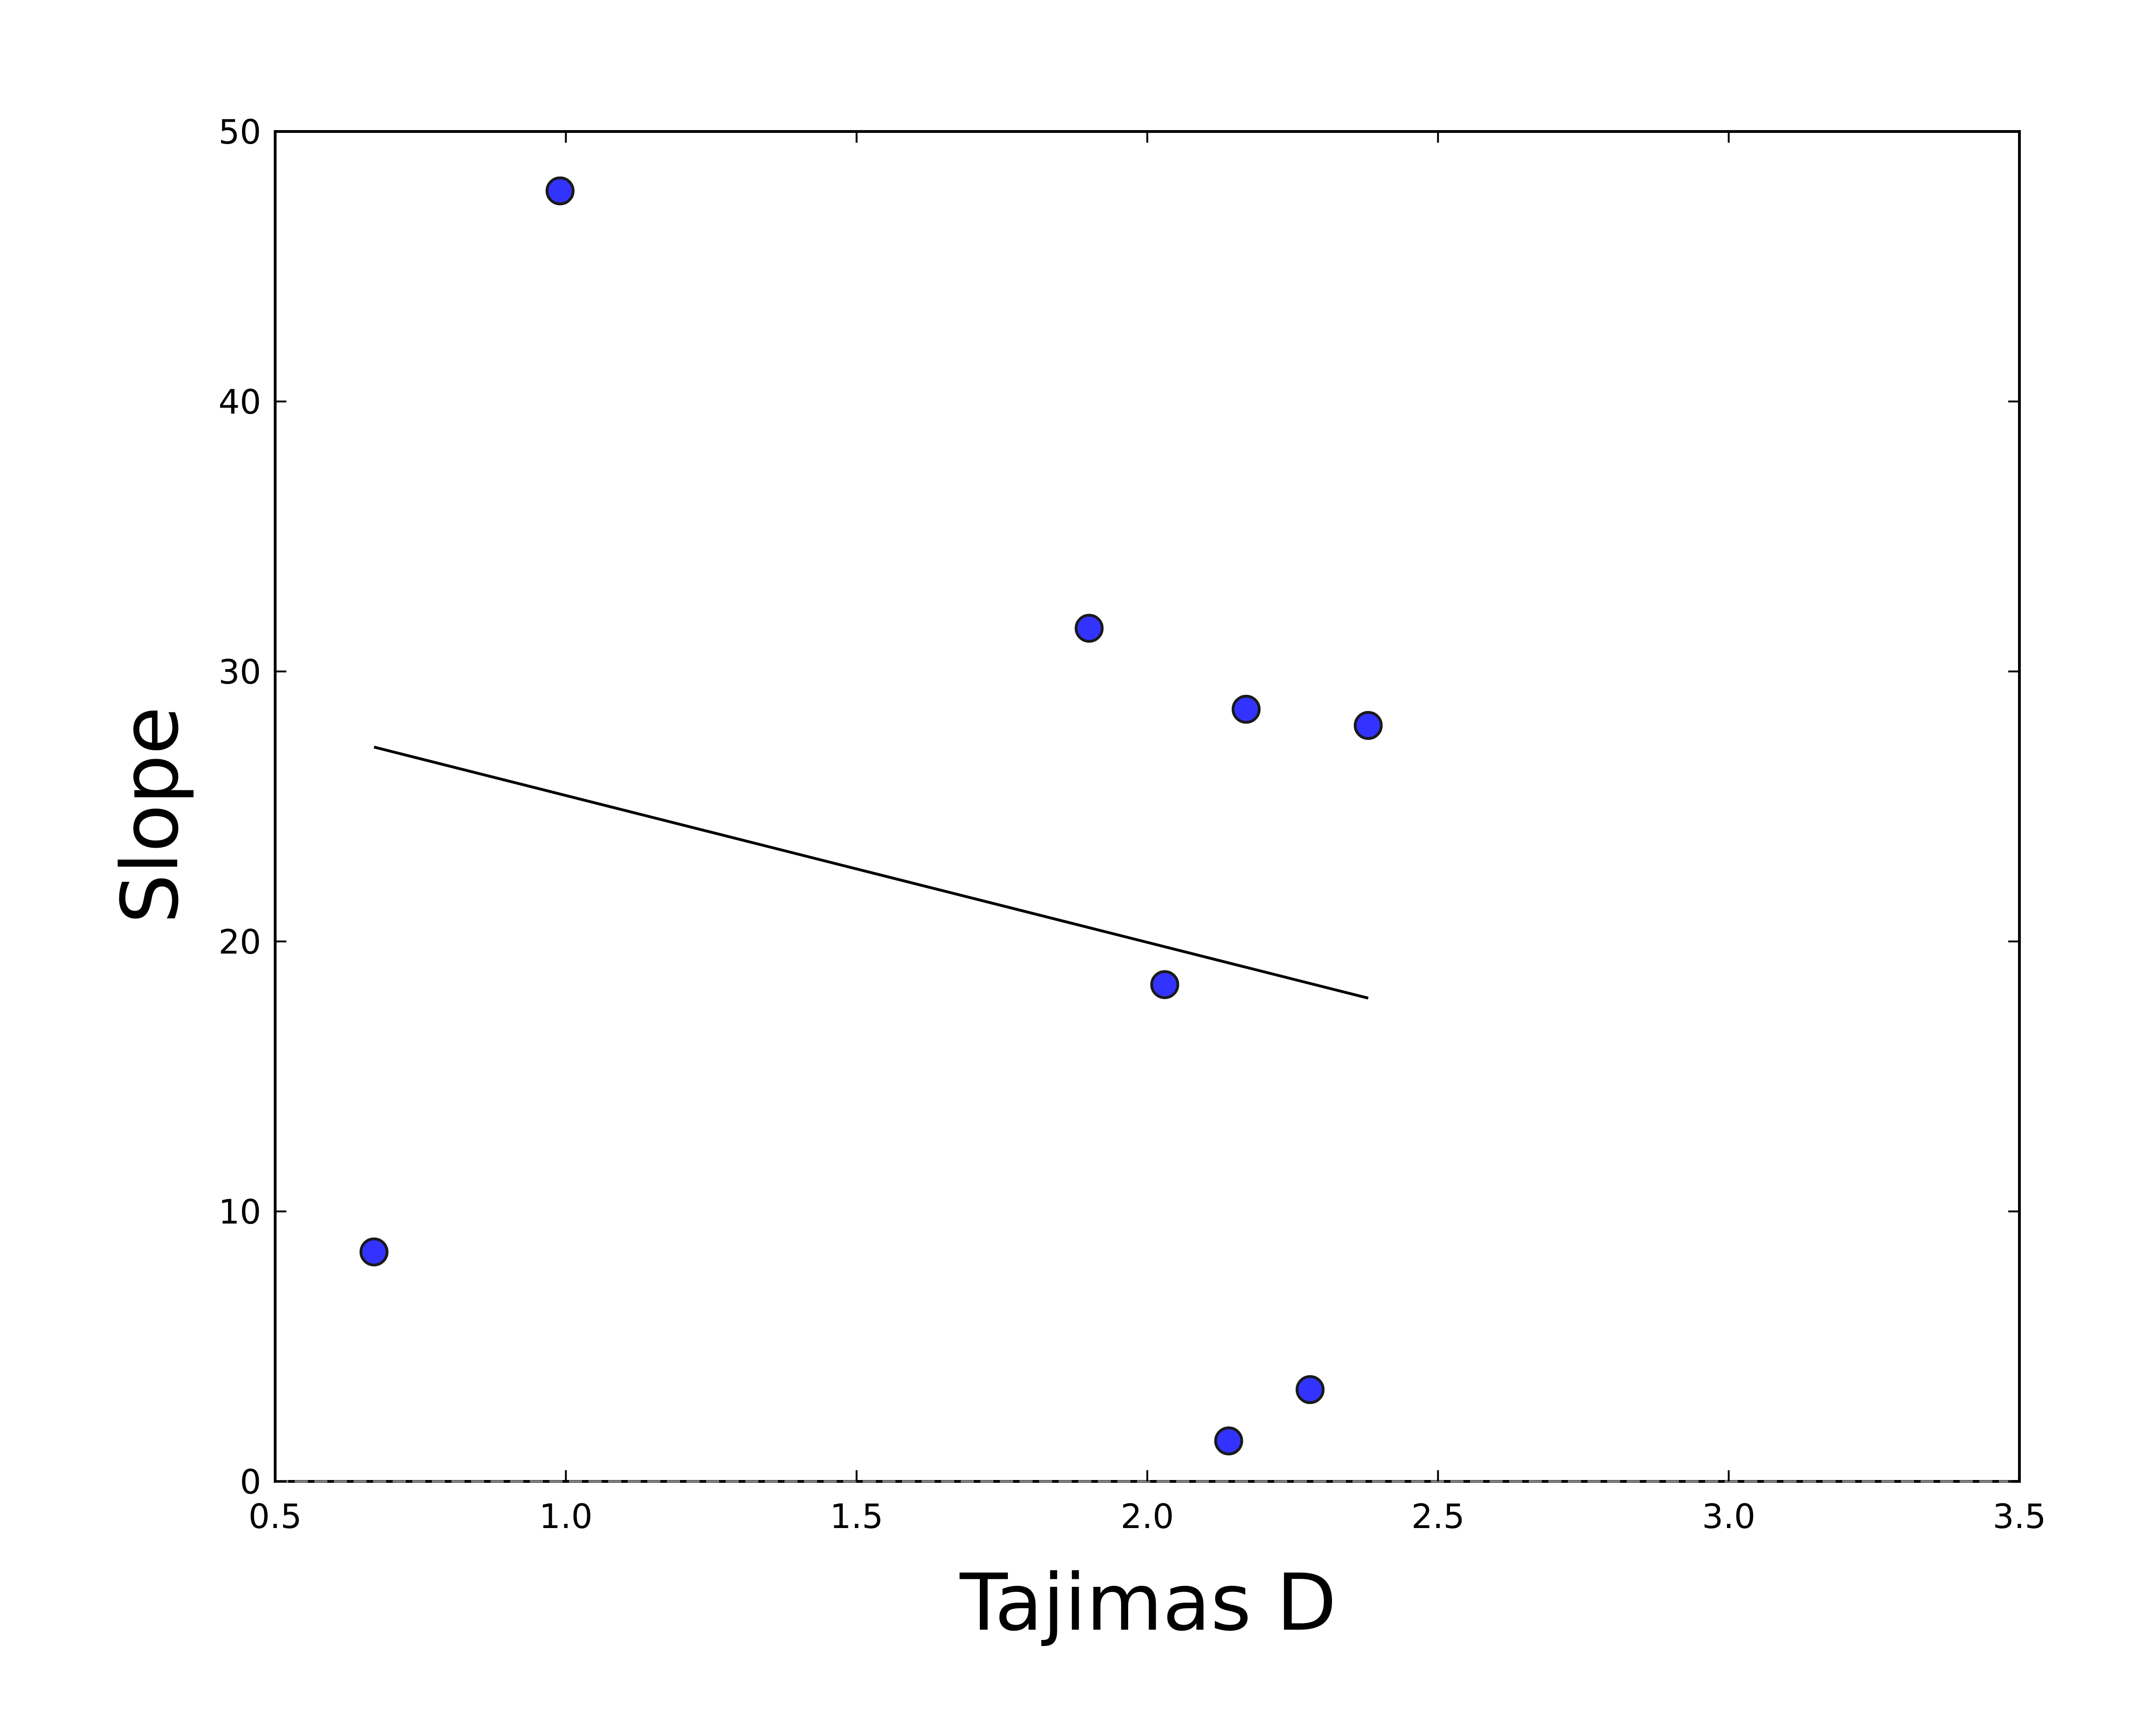 The height and width of the screenshot is (1736, 2150). Describe the element at coordinates (150, 815) in the screenshot. I see `y-axis-title: Slope` at that location.